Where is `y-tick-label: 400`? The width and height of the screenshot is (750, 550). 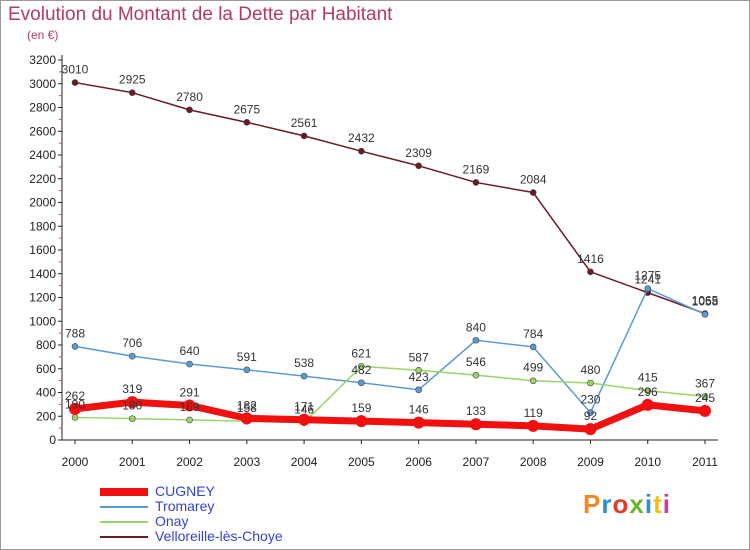 y-tick-label: 400 is located at coordinates (46, 393).